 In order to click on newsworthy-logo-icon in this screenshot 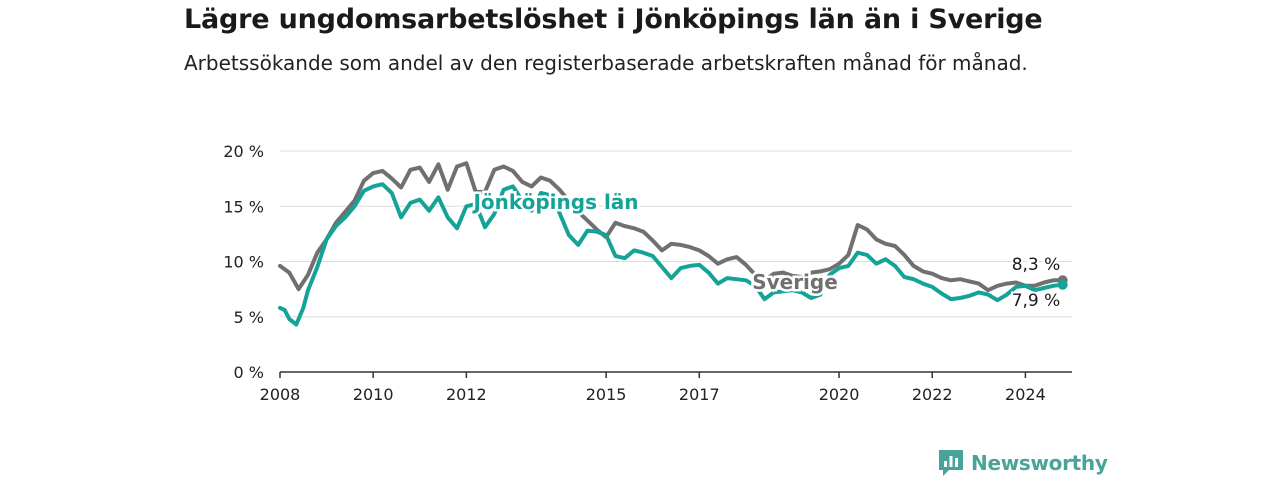, I will do `click(951, 463)`.